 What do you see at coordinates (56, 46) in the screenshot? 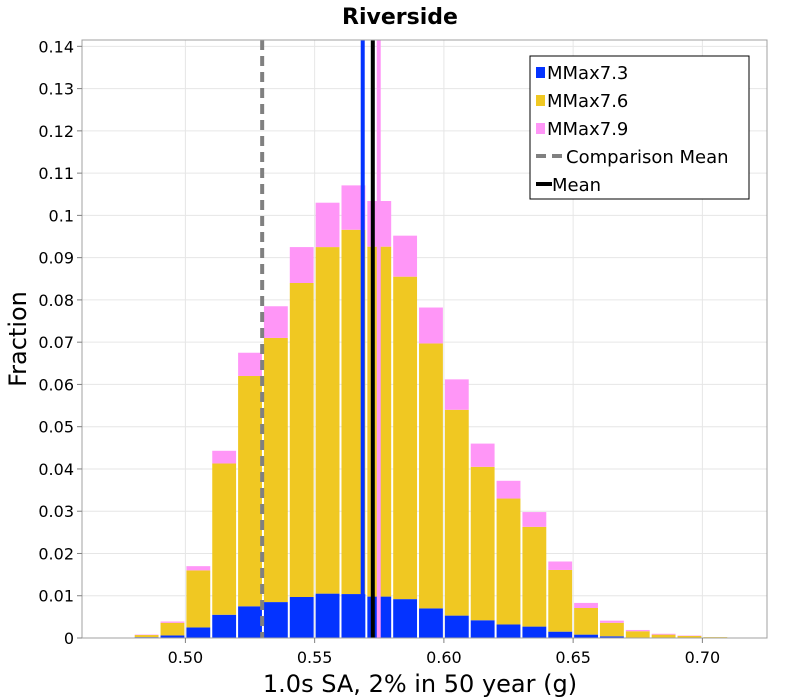
I see `y-tick-label: 0.14` at bounding box center [56, 46].